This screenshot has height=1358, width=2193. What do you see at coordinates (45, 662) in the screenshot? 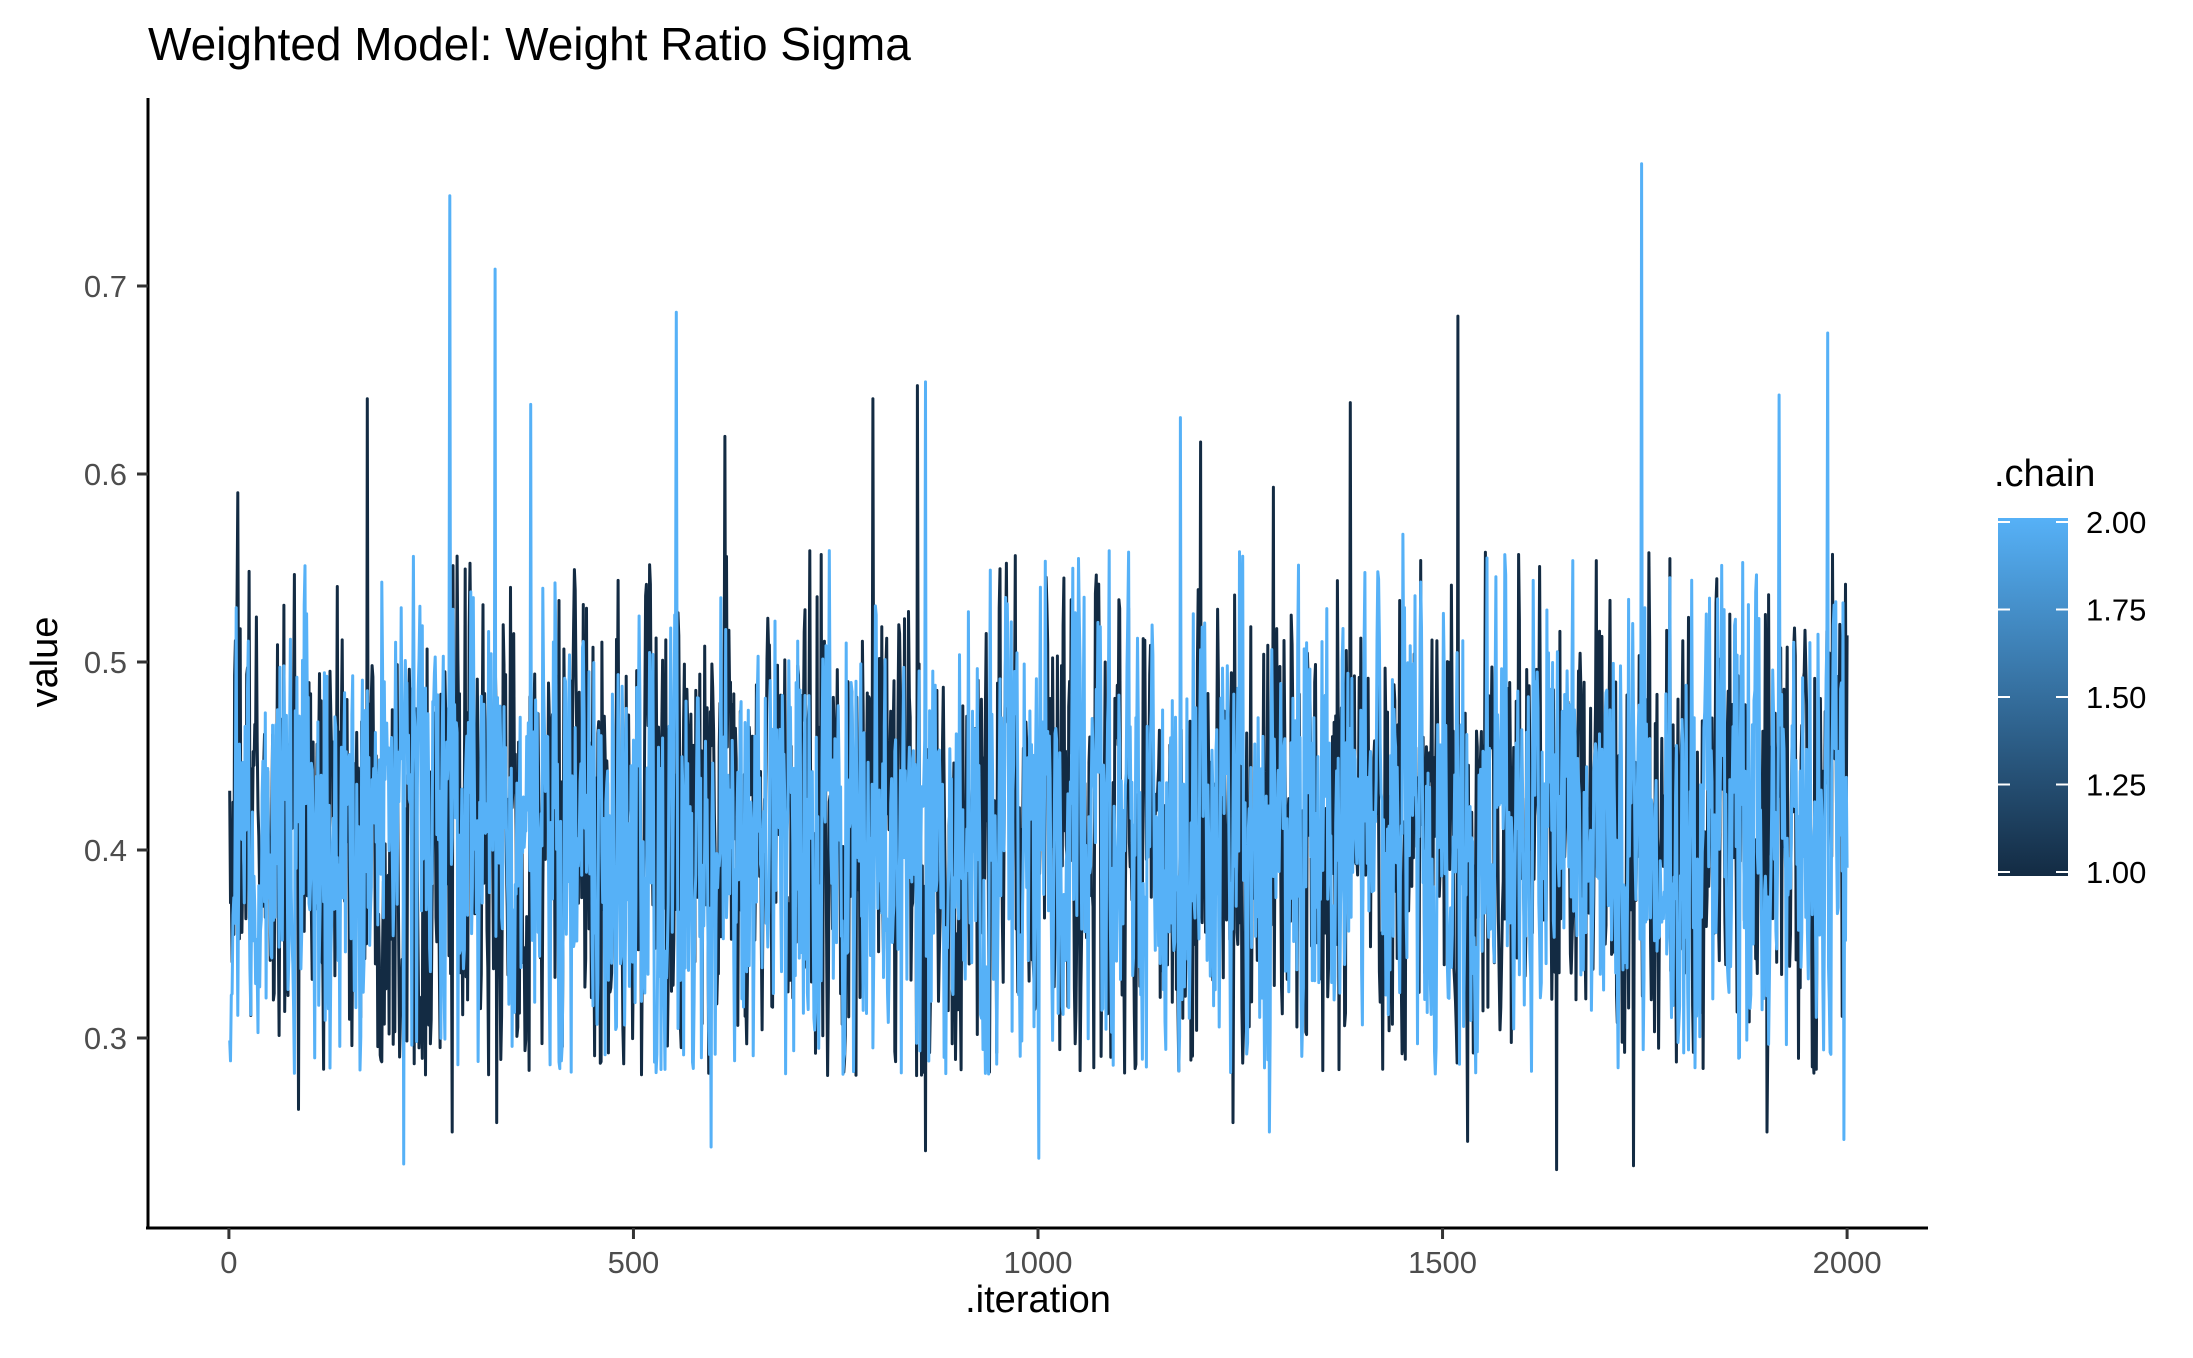
I see `y-axis-label: value` at bounding box center [45, 662].